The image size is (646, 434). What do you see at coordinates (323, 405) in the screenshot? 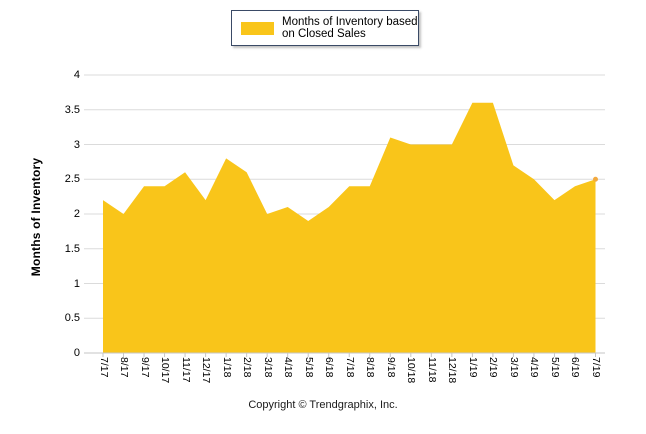
I see `copyright-text: Copyright © Trendgraphix, Inc.` at bounding box center [323, 405].